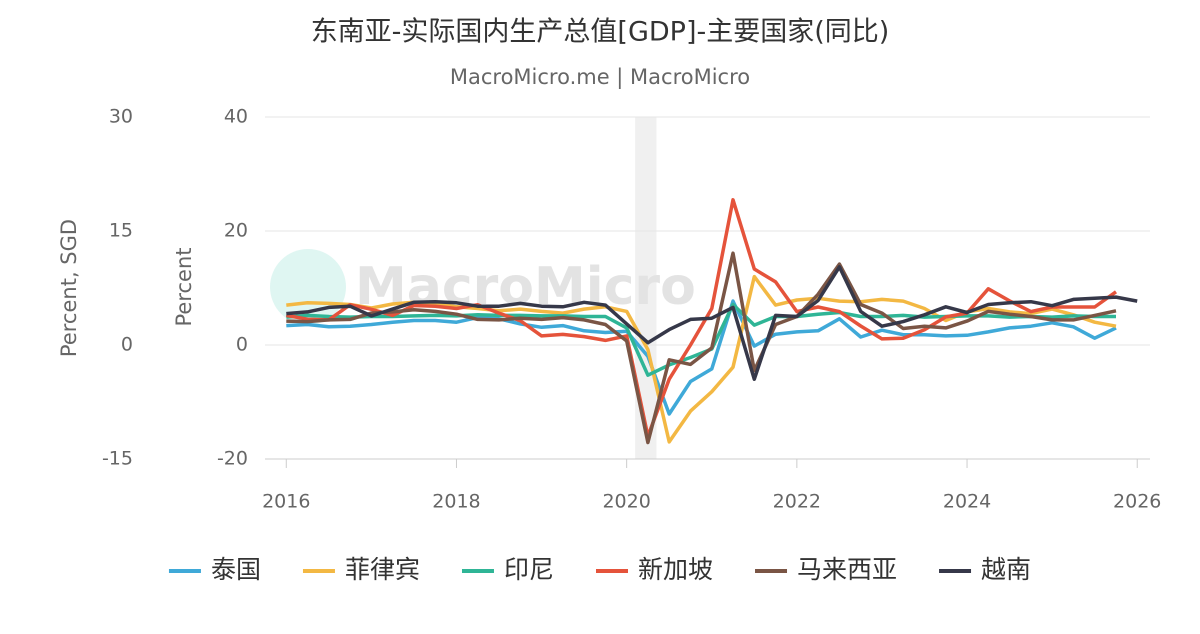 The image size is (1200, 634). What do you see at coordinates (675, 569) in the screenshot?
I see `legend-label: 新加坡` at bounding box center [675, 569].